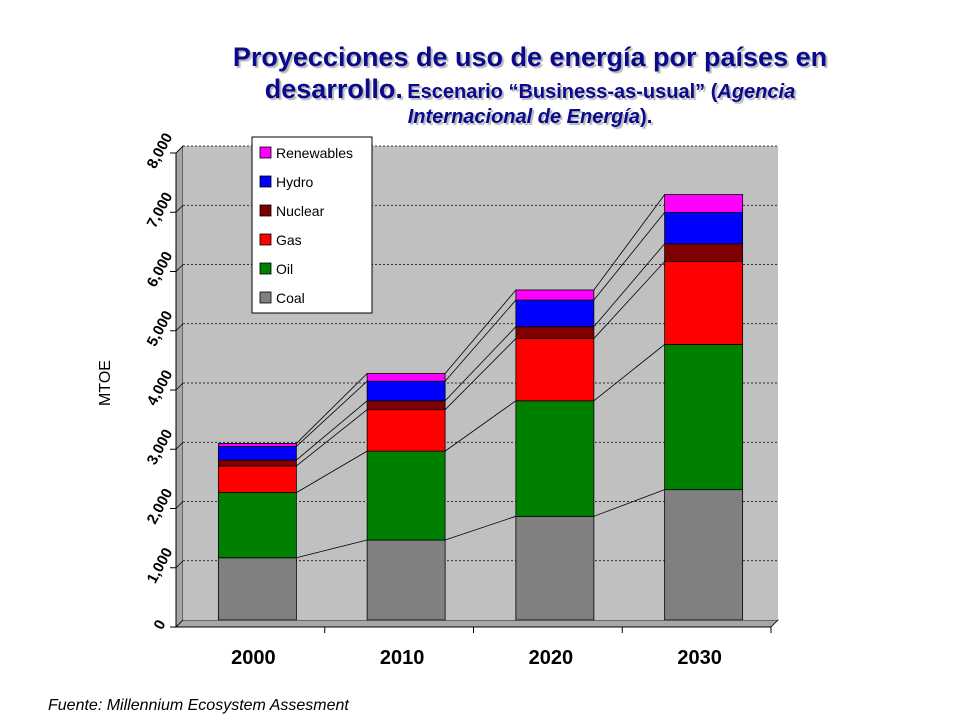 This screenshot has width=960, height=720. Describe the element at coordinates (257, 453) in the screenshot. I see `bar-segment-hydro-2000` at that location.